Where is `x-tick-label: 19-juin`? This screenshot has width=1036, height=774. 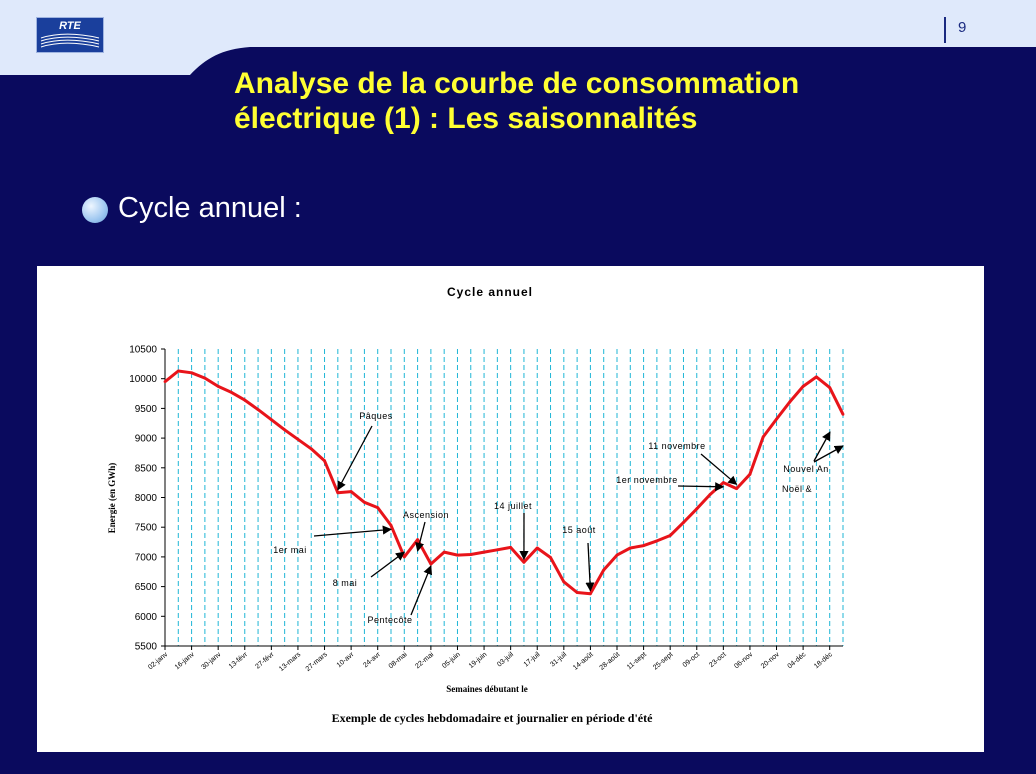 x-tick-label: 19-juin is located at coordinates (478, 660).